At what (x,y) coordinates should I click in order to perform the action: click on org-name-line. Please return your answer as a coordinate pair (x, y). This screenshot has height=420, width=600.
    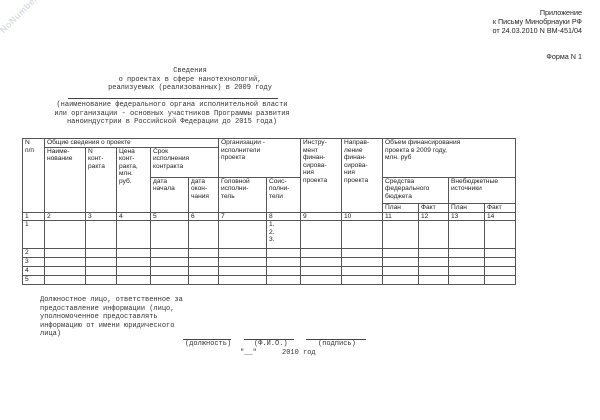
    Looking at the image, I should click on (173, 98).